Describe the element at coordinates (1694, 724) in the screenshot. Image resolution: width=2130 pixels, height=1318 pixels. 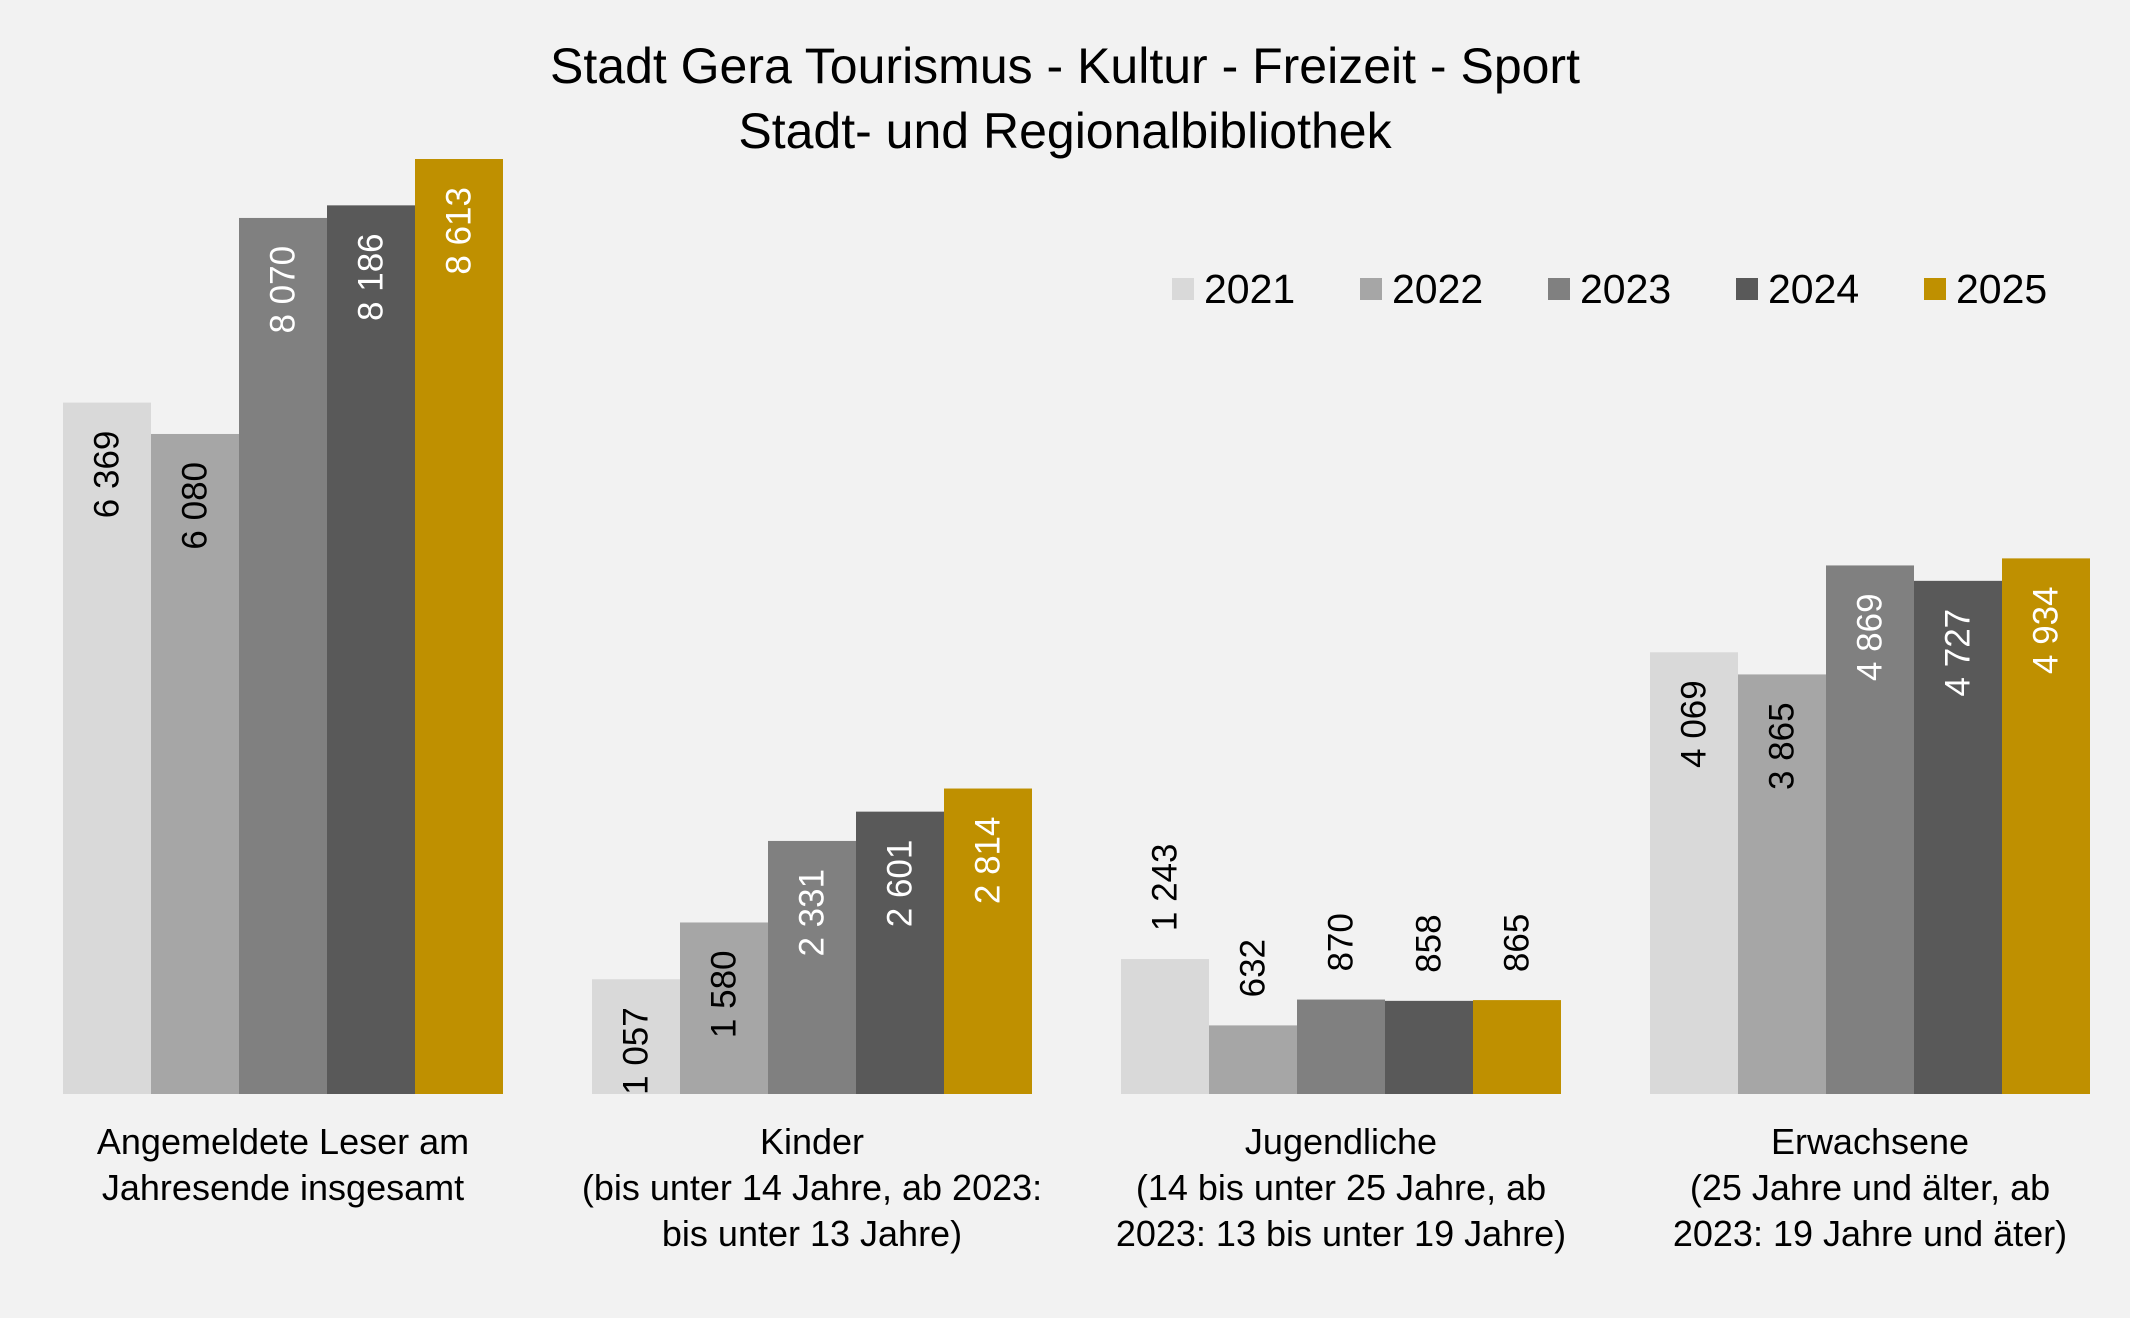
I see `value-label-2021-cat-3: 4 069` at that location.